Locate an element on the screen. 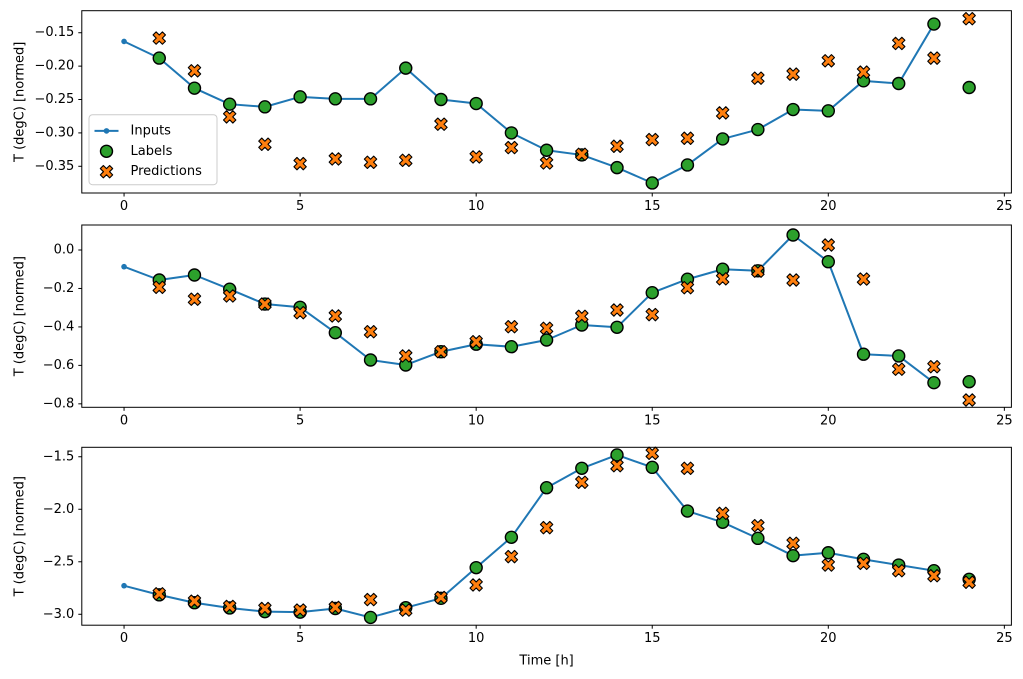  y-tick-label: −0.4 is located at coordinates (59, 326).